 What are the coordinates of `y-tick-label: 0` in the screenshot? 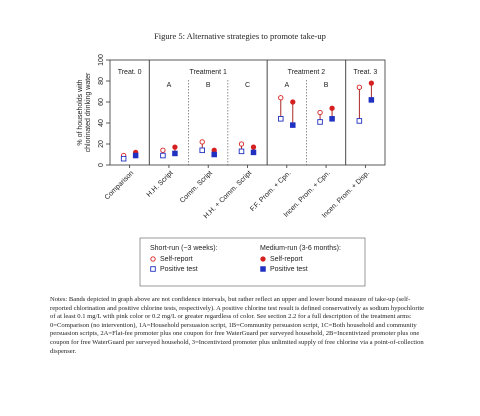 It's located at (101, 165).